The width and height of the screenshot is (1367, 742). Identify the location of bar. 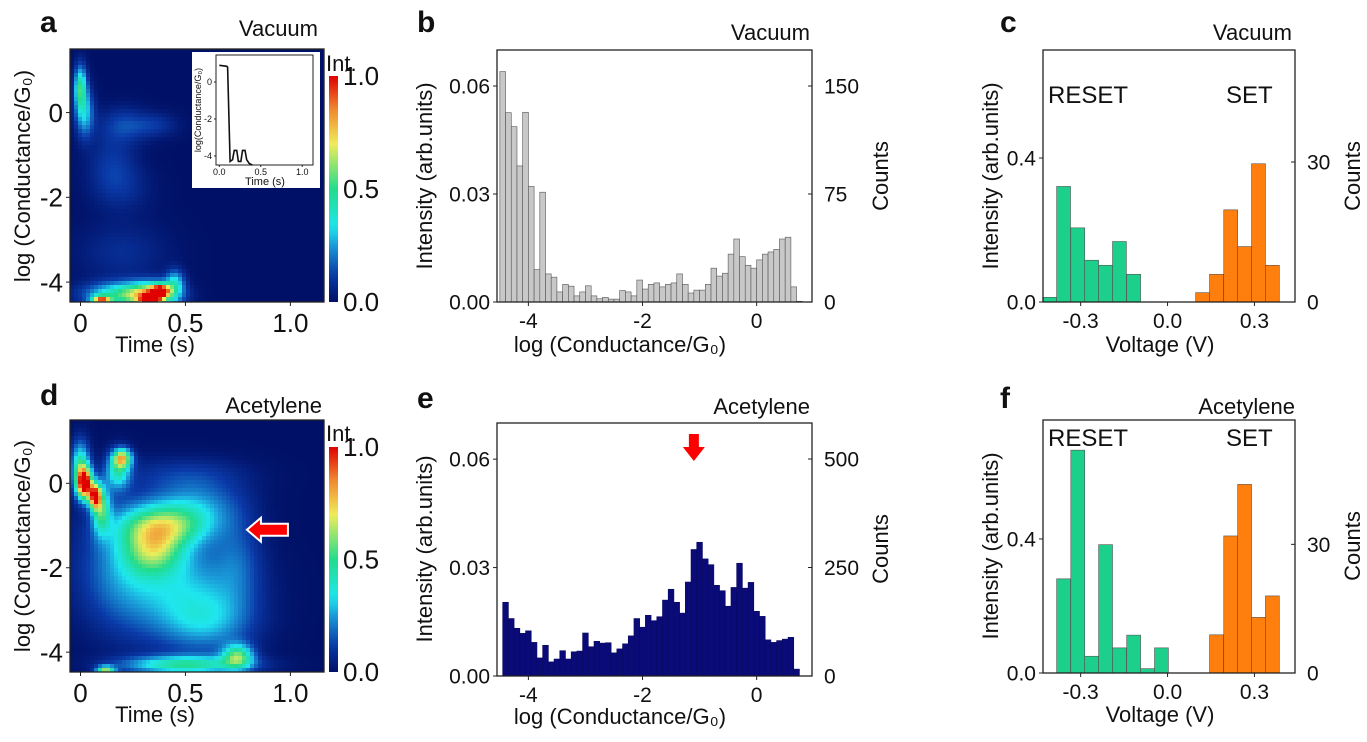
(605, 300).